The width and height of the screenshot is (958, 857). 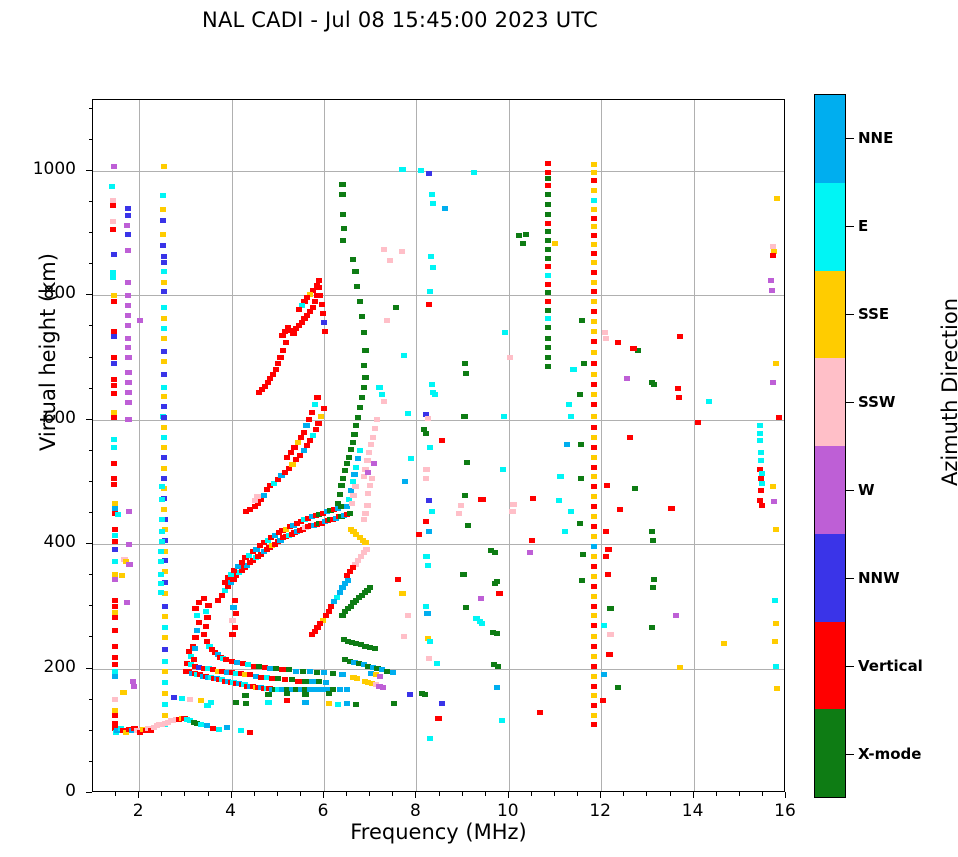 What do you see at coordinates (232, 445) in the screenshot?
I see `gridline-vertical` at bounding box center [232, 445].